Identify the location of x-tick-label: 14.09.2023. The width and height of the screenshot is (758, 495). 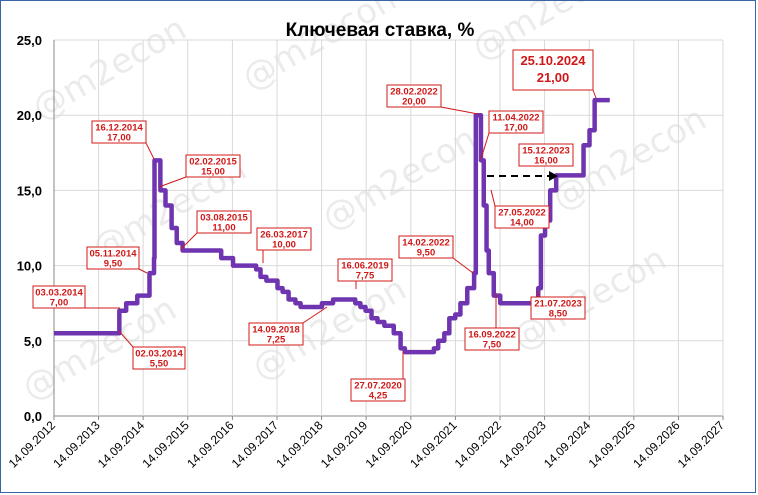
(522, 444).